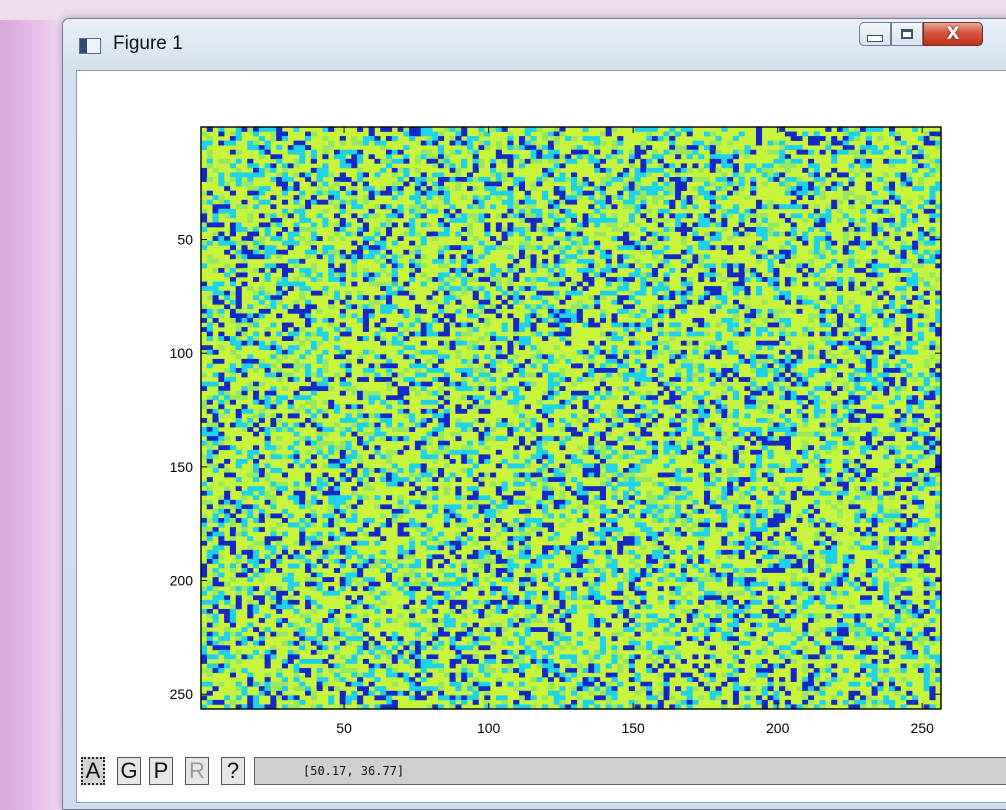 This screenshot has width=1006, height=810. Describe the element at coordinates (907, 34) in the screenshot. I see `maximize-button` at that location.